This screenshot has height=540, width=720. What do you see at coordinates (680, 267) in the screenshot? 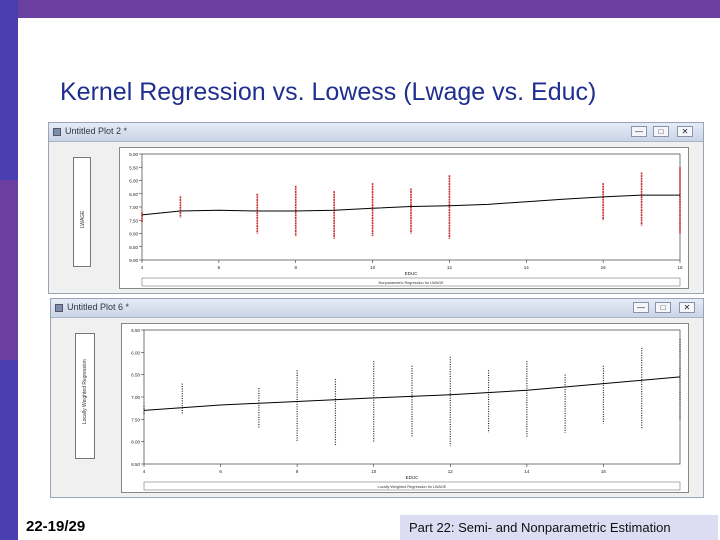
I see `x-tick-label: 18` at bounding box center [680, 267].